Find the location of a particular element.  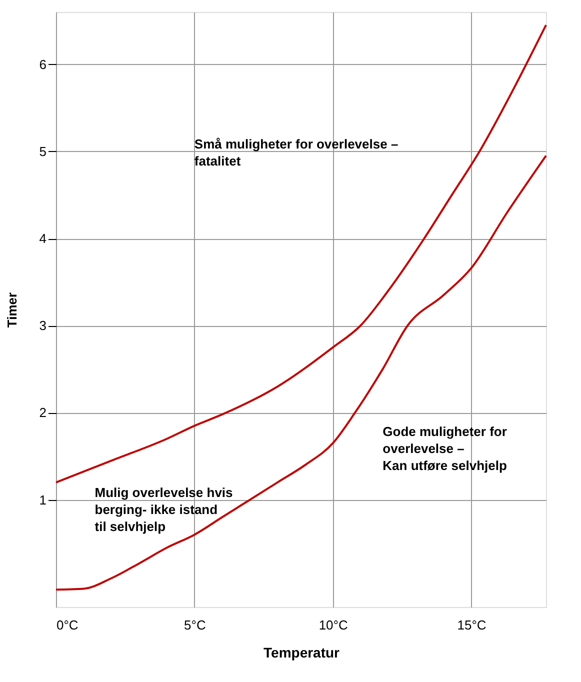

x-tick-label: 0°C is located at coordinates (67, 625).